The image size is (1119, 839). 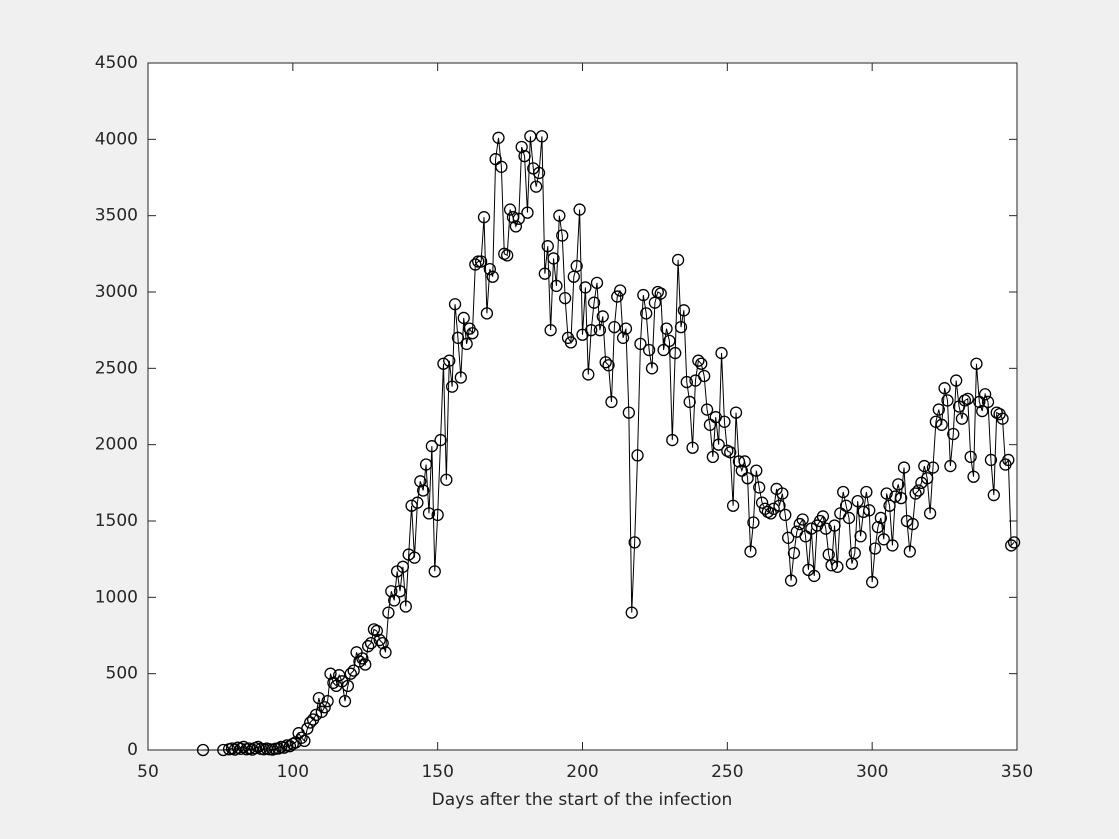 What do you see at coordinates (132, 750) in the screenshot?
I see `y-tick-label: 0` at bounding box center [132, 750].